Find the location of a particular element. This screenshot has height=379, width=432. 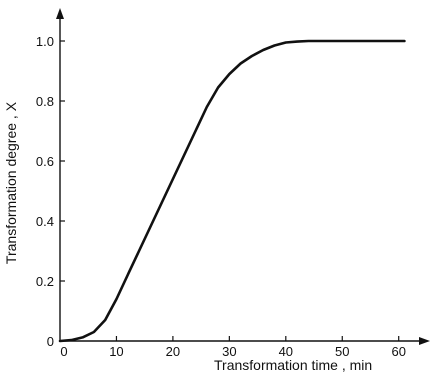

y-tick-label: 0.6 is located at coordinates (45, 161).